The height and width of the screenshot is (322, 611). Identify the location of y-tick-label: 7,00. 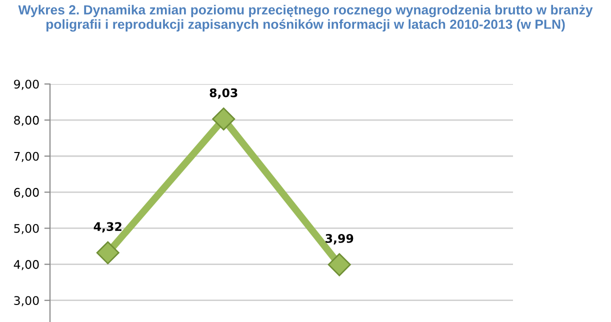
(26, 157).